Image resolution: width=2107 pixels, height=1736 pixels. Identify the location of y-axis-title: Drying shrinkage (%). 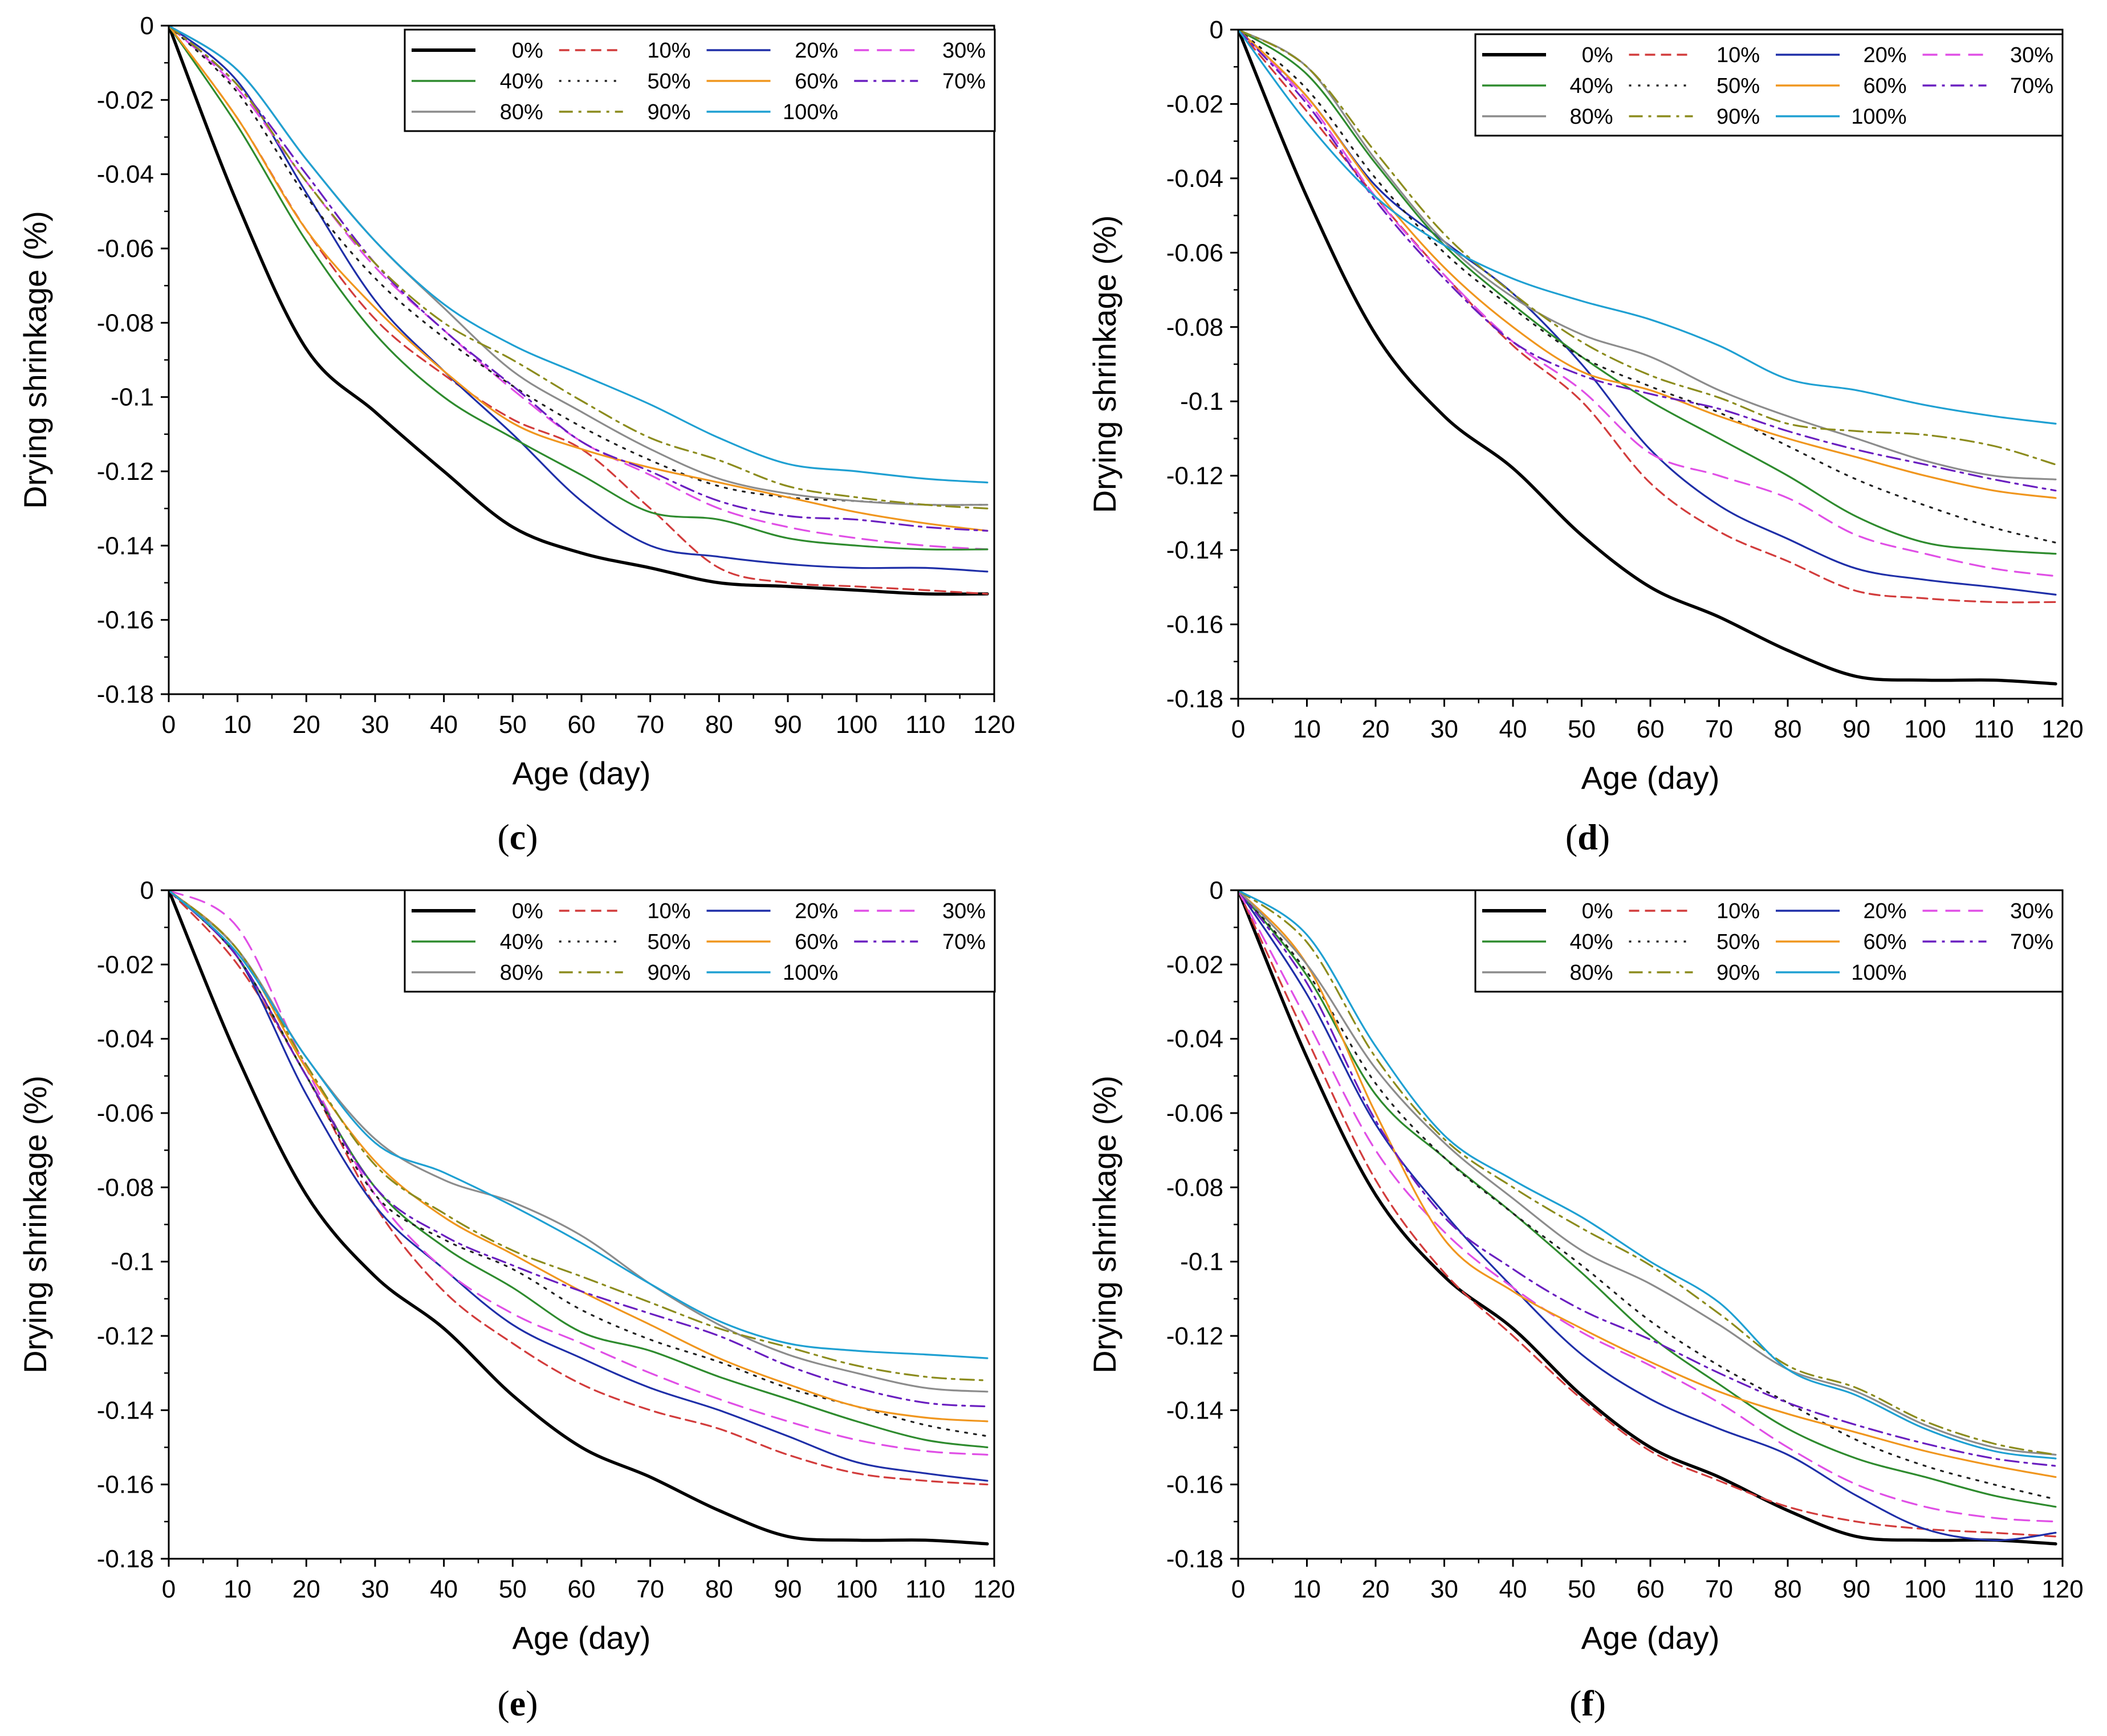
(35, 360).